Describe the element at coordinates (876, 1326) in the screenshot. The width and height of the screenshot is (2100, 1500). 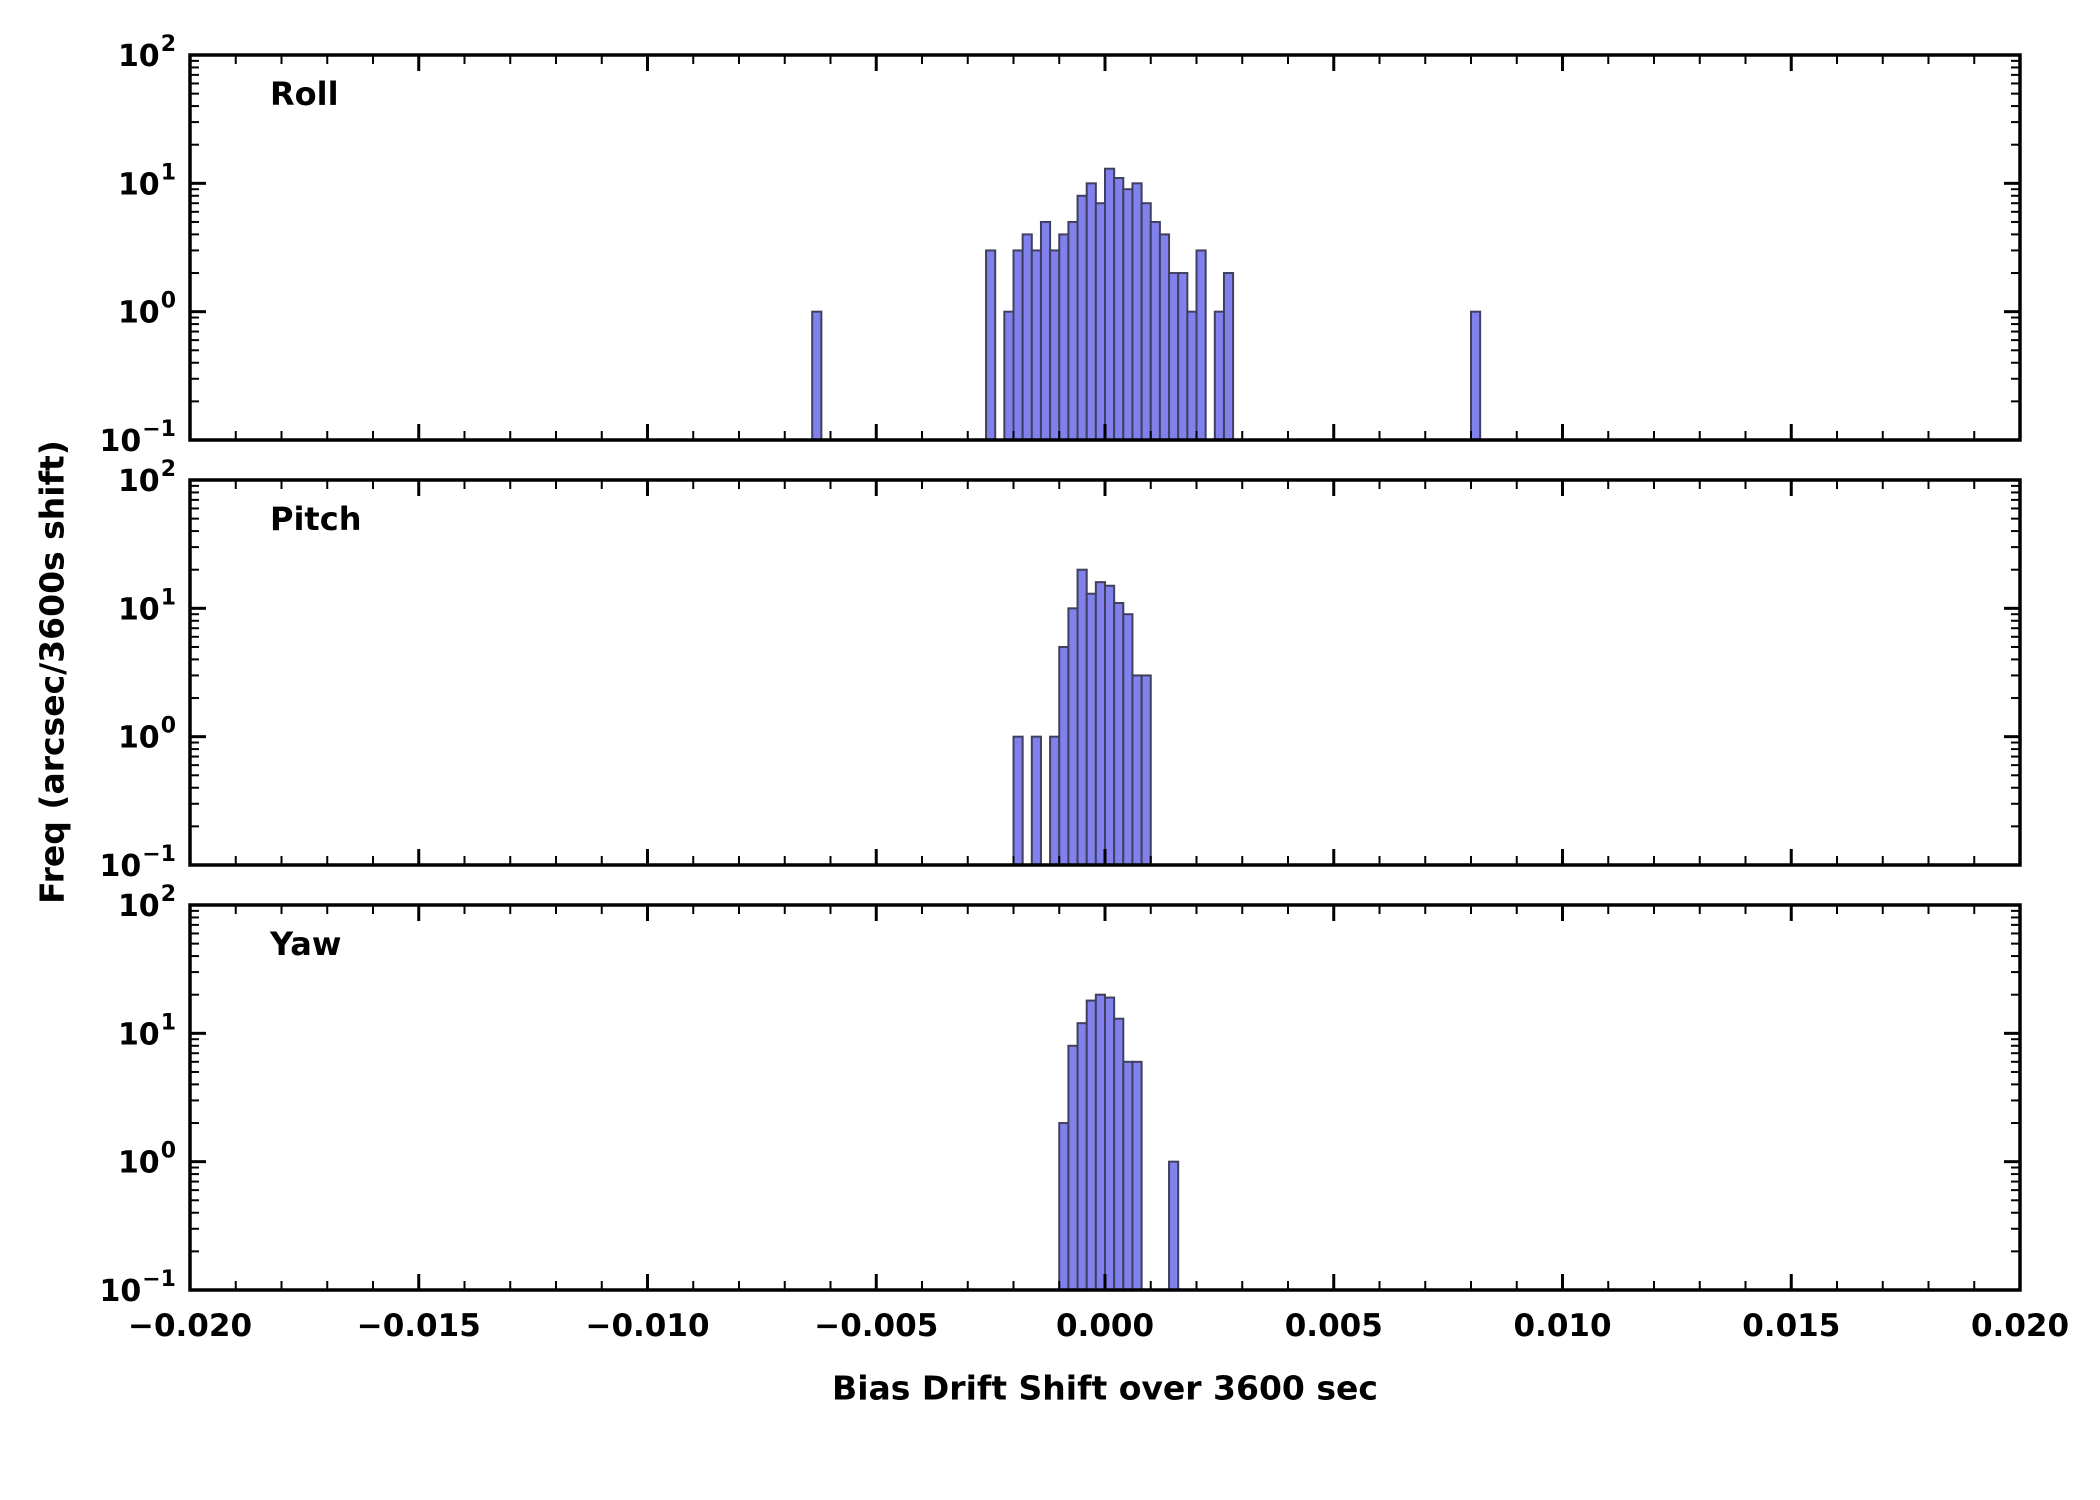
I see `x-tick-label: −0.005` at that location.